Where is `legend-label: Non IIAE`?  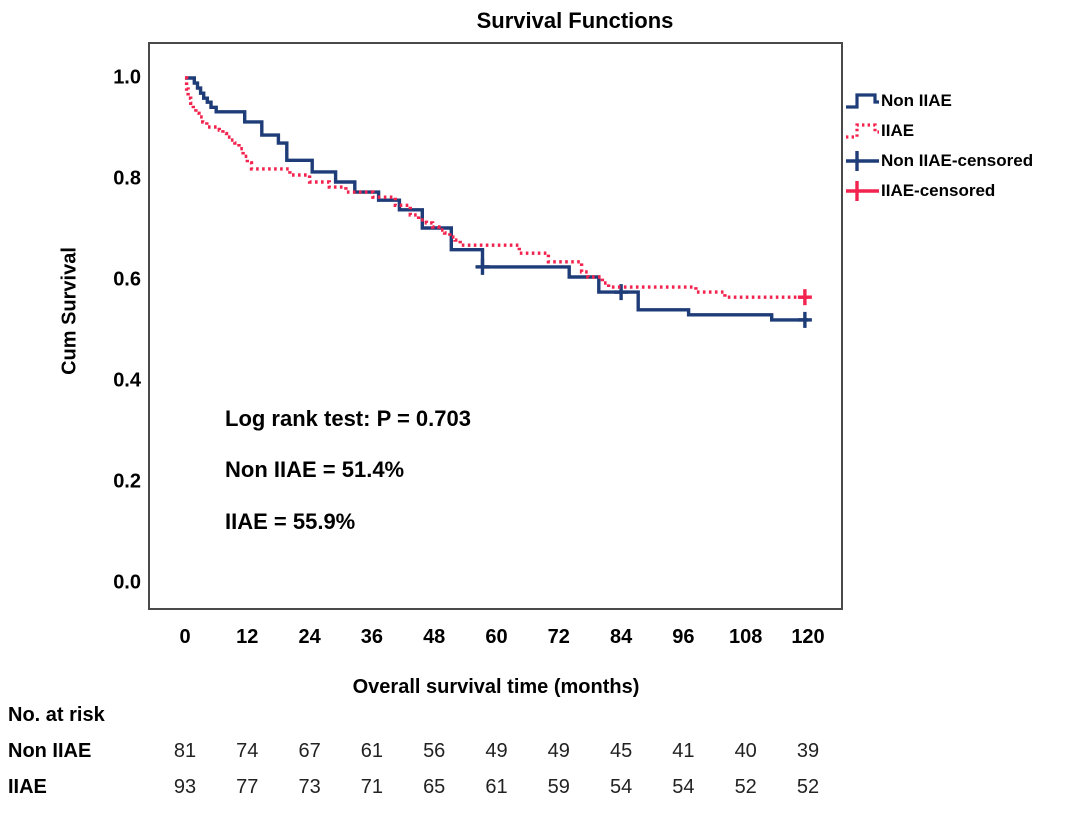 legend-label: Non IIAE is located at coordinates (916, 100).